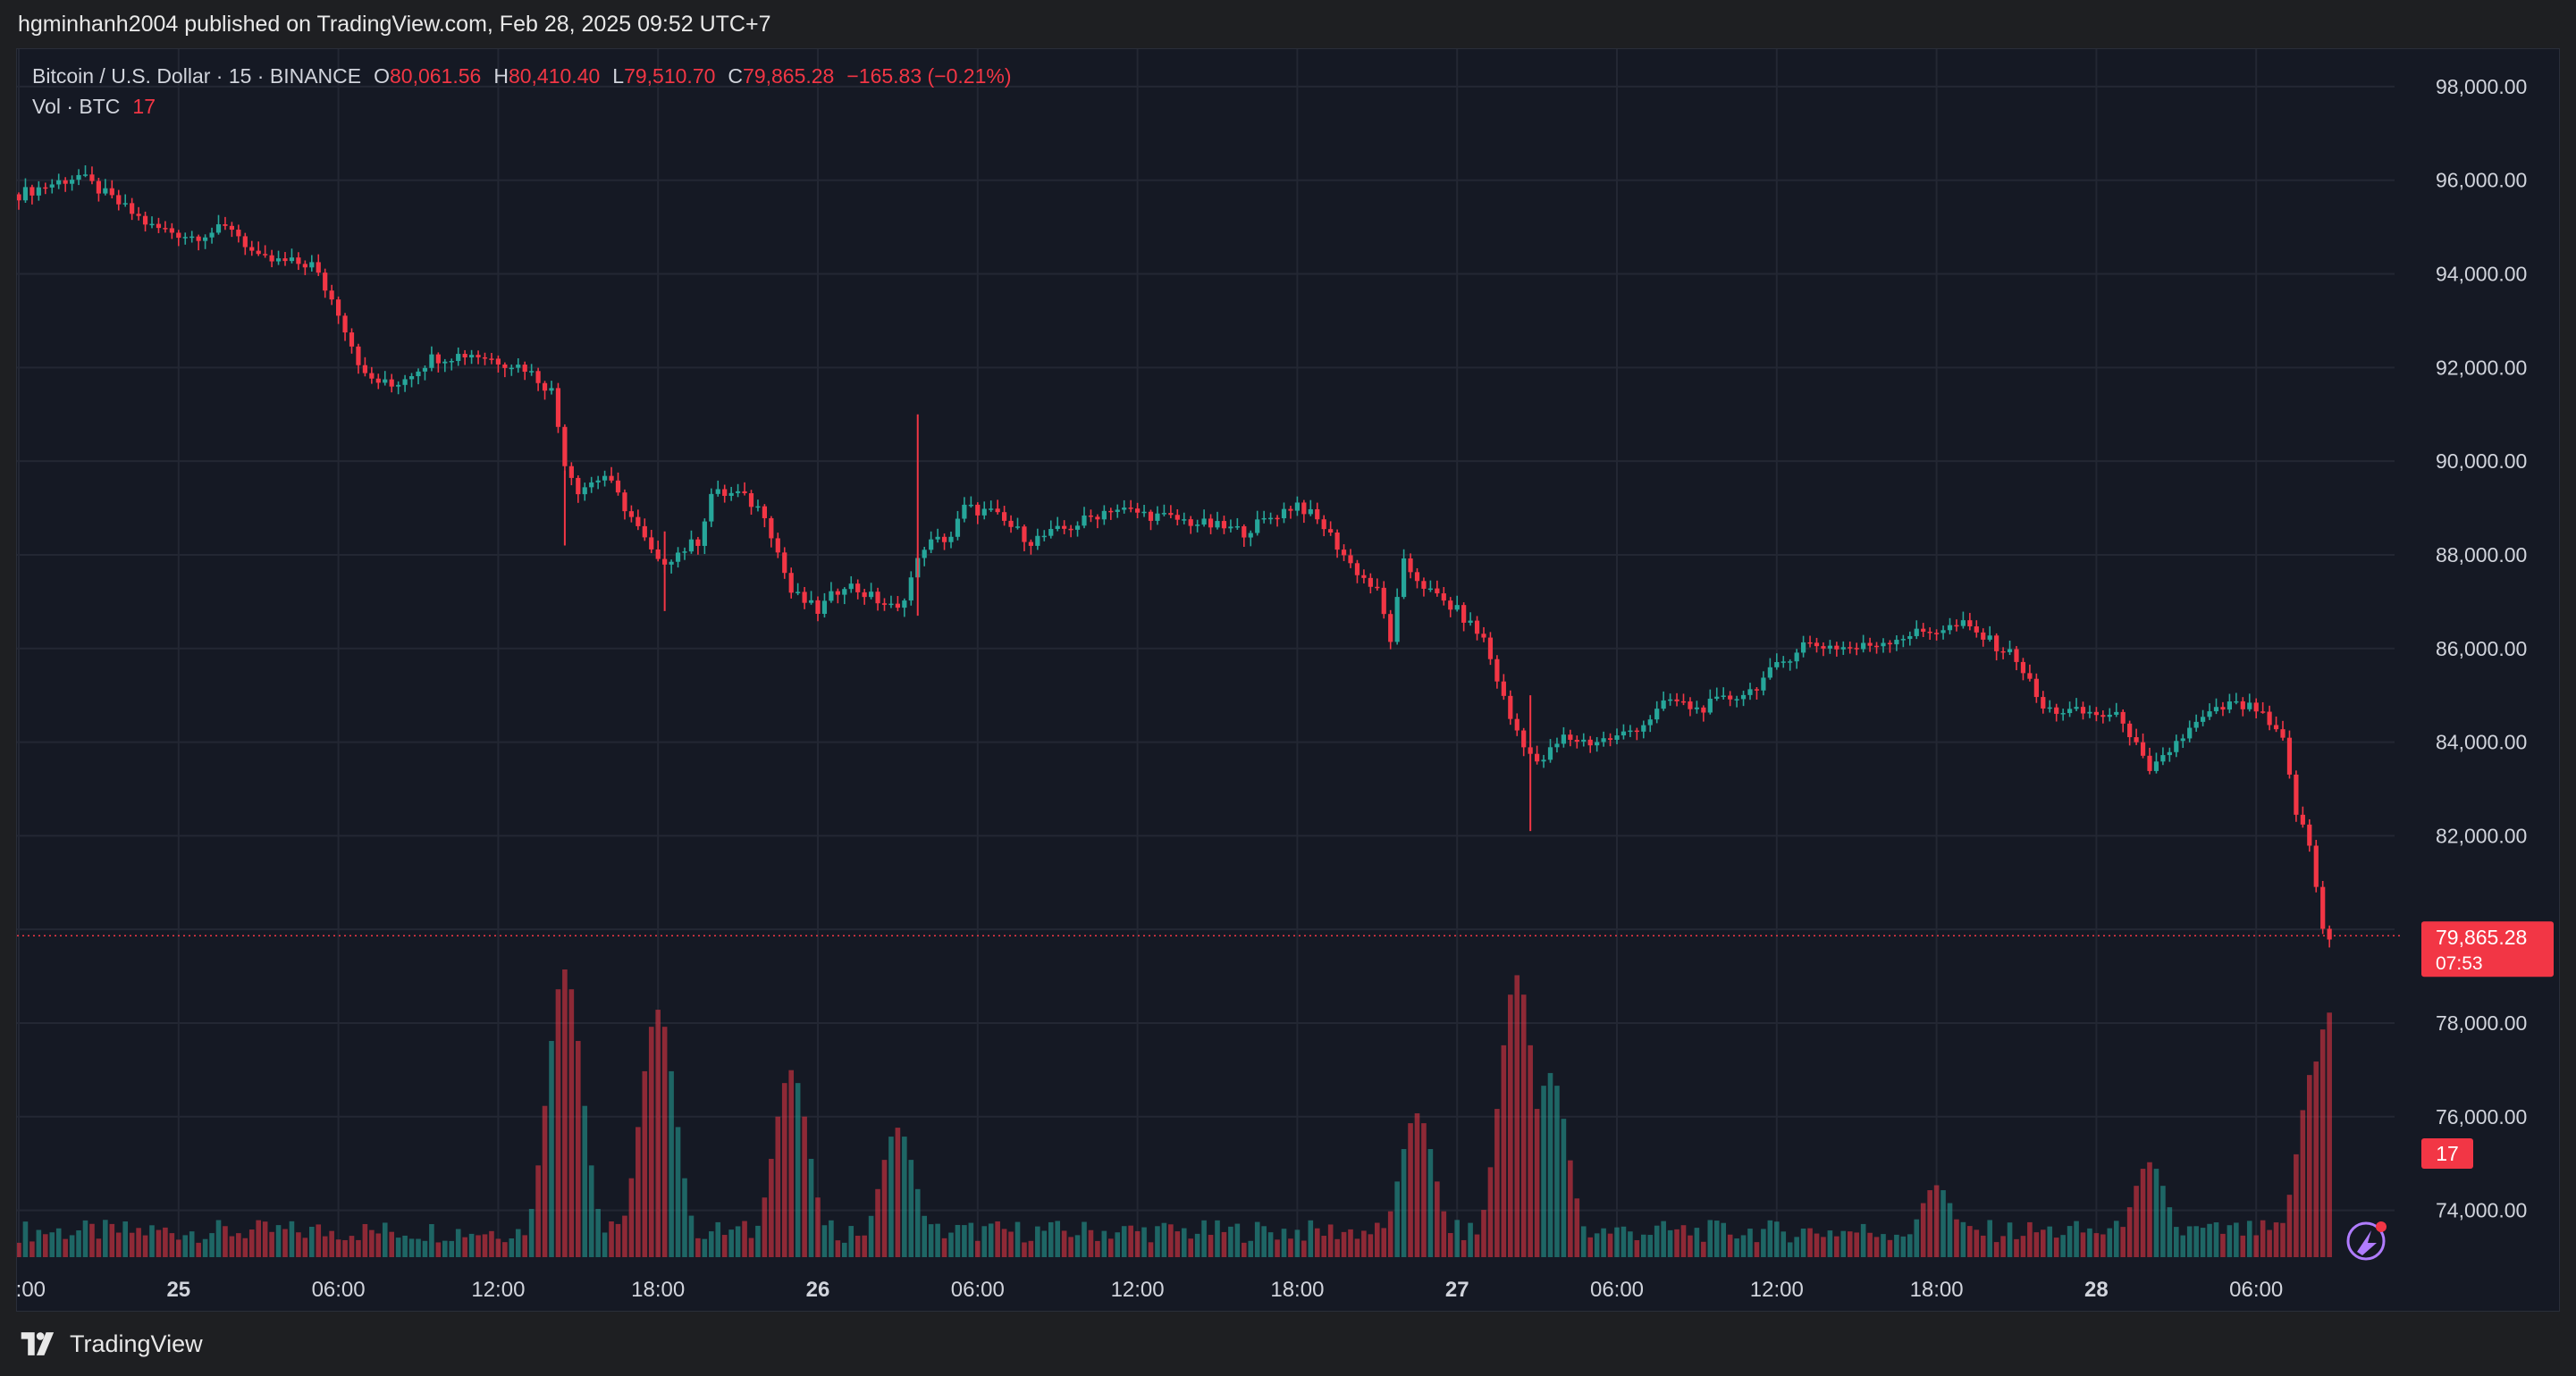 This screenshot has width=2576, height=1376. What do you see at coordinates (2448, 1153) in the screenshot?
I see `volume-badge-value: 17` at bounding box center [2448, 1153].